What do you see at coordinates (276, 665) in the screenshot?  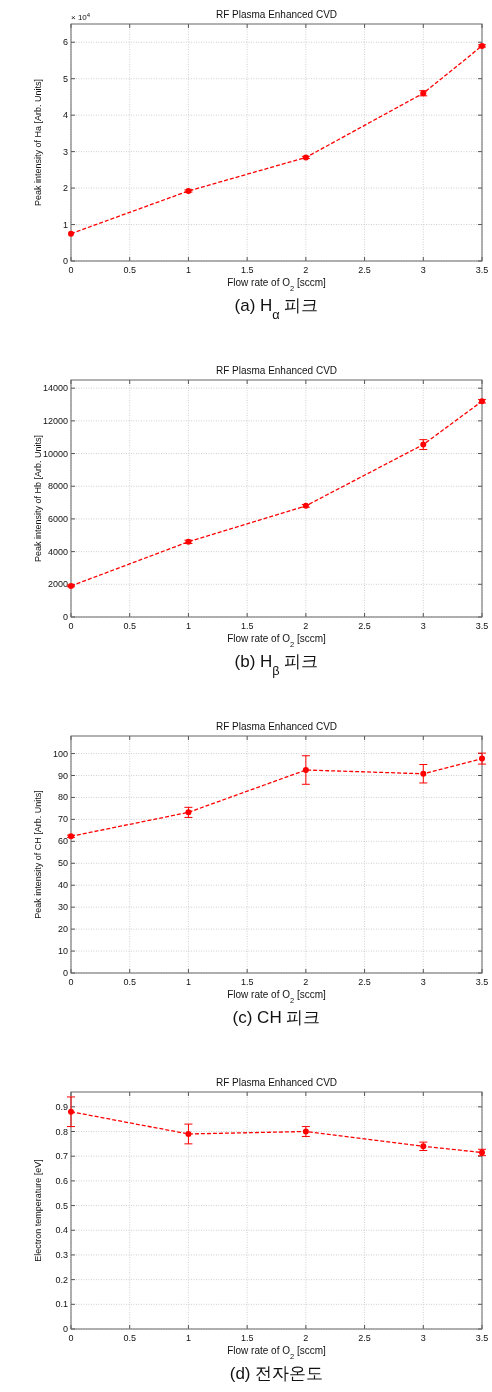 I see `text: (b) H$_{β}$ 피크` at bounding box center [276, 665].